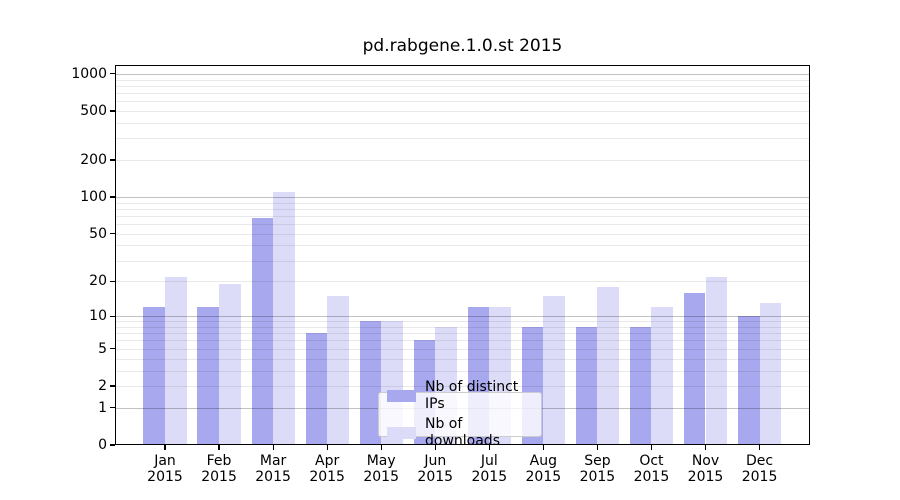 The width and height of the screenshot is (900, 500). Describe the element at coordinates (102, 385) in the screenshot. I see `y-tick-label: 2` at that location.